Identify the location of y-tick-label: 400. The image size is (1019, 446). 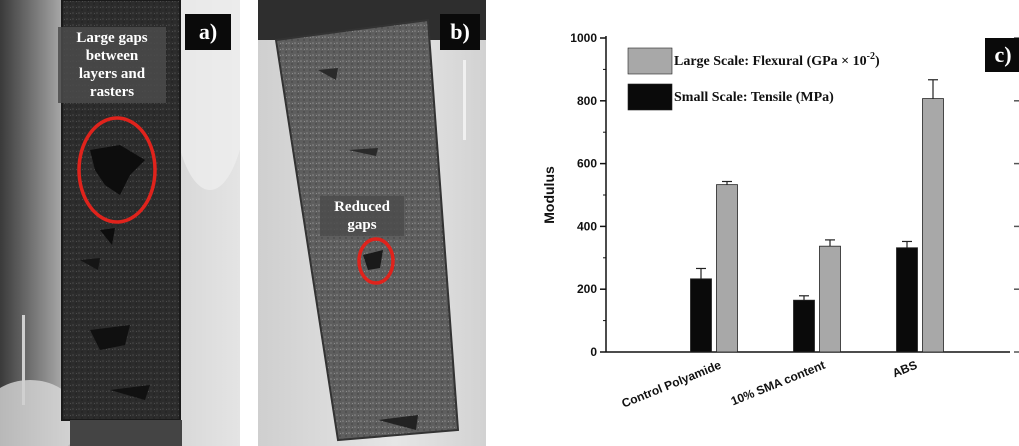
(587, 226).